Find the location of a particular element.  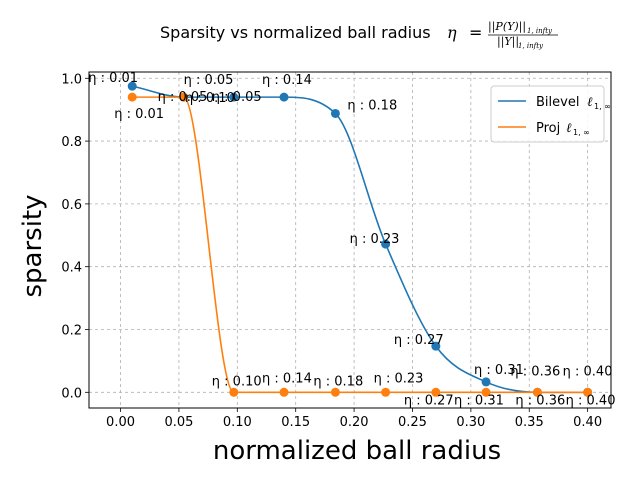

legend-ell-proj: ℓ is located at coordinates (569, 128).